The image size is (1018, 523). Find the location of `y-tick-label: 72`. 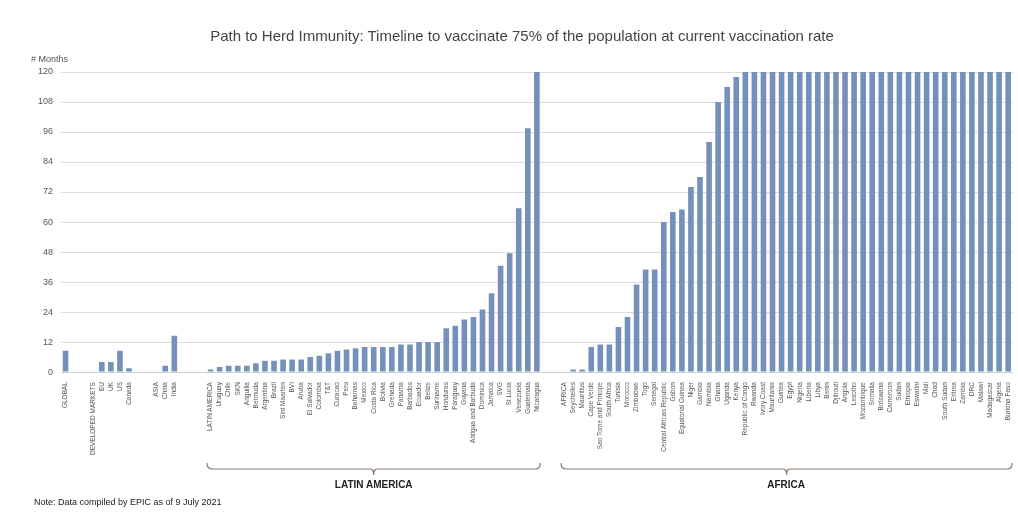

y-tick-label: 72 is located at coordinates (48, 191).